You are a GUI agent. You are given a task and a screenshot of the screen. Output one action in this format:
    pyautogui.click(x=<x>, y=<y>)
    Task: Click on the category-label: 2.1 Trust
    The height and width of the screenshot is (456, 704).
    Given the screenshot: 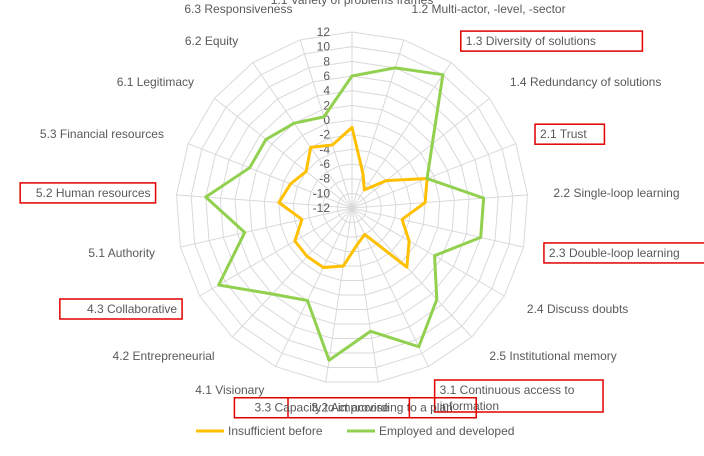 What is the action you would take?
    pyautogui.click(x=563, y=134)
    